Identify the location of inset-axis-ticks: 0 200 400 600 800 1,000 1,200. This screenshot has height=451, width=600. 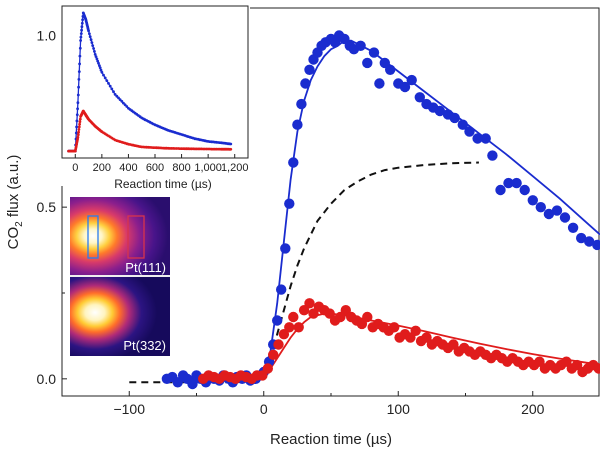
(160, 164).